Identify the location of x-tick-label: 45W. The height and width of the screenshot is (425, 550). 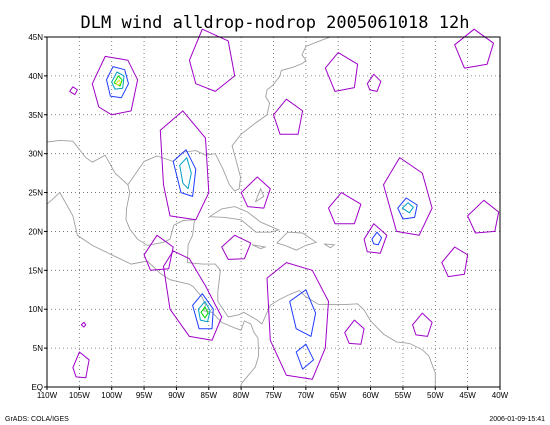
(467, 395).